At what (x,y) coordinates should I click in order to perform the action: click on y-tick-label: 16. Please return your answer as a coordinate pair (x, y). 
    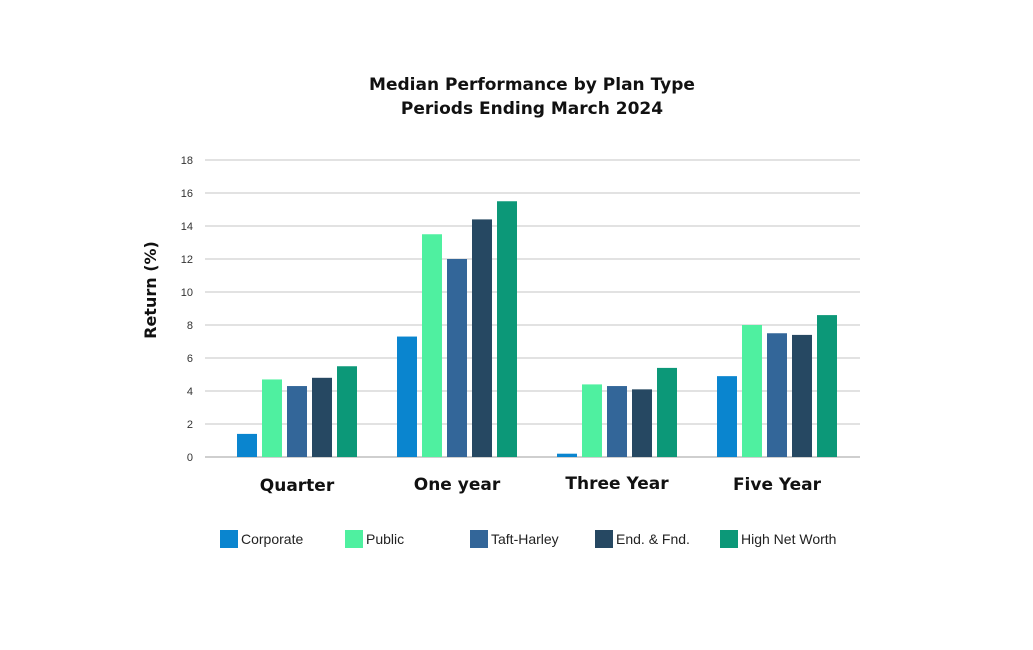
    Looking at the image, I should click on (187, 194).